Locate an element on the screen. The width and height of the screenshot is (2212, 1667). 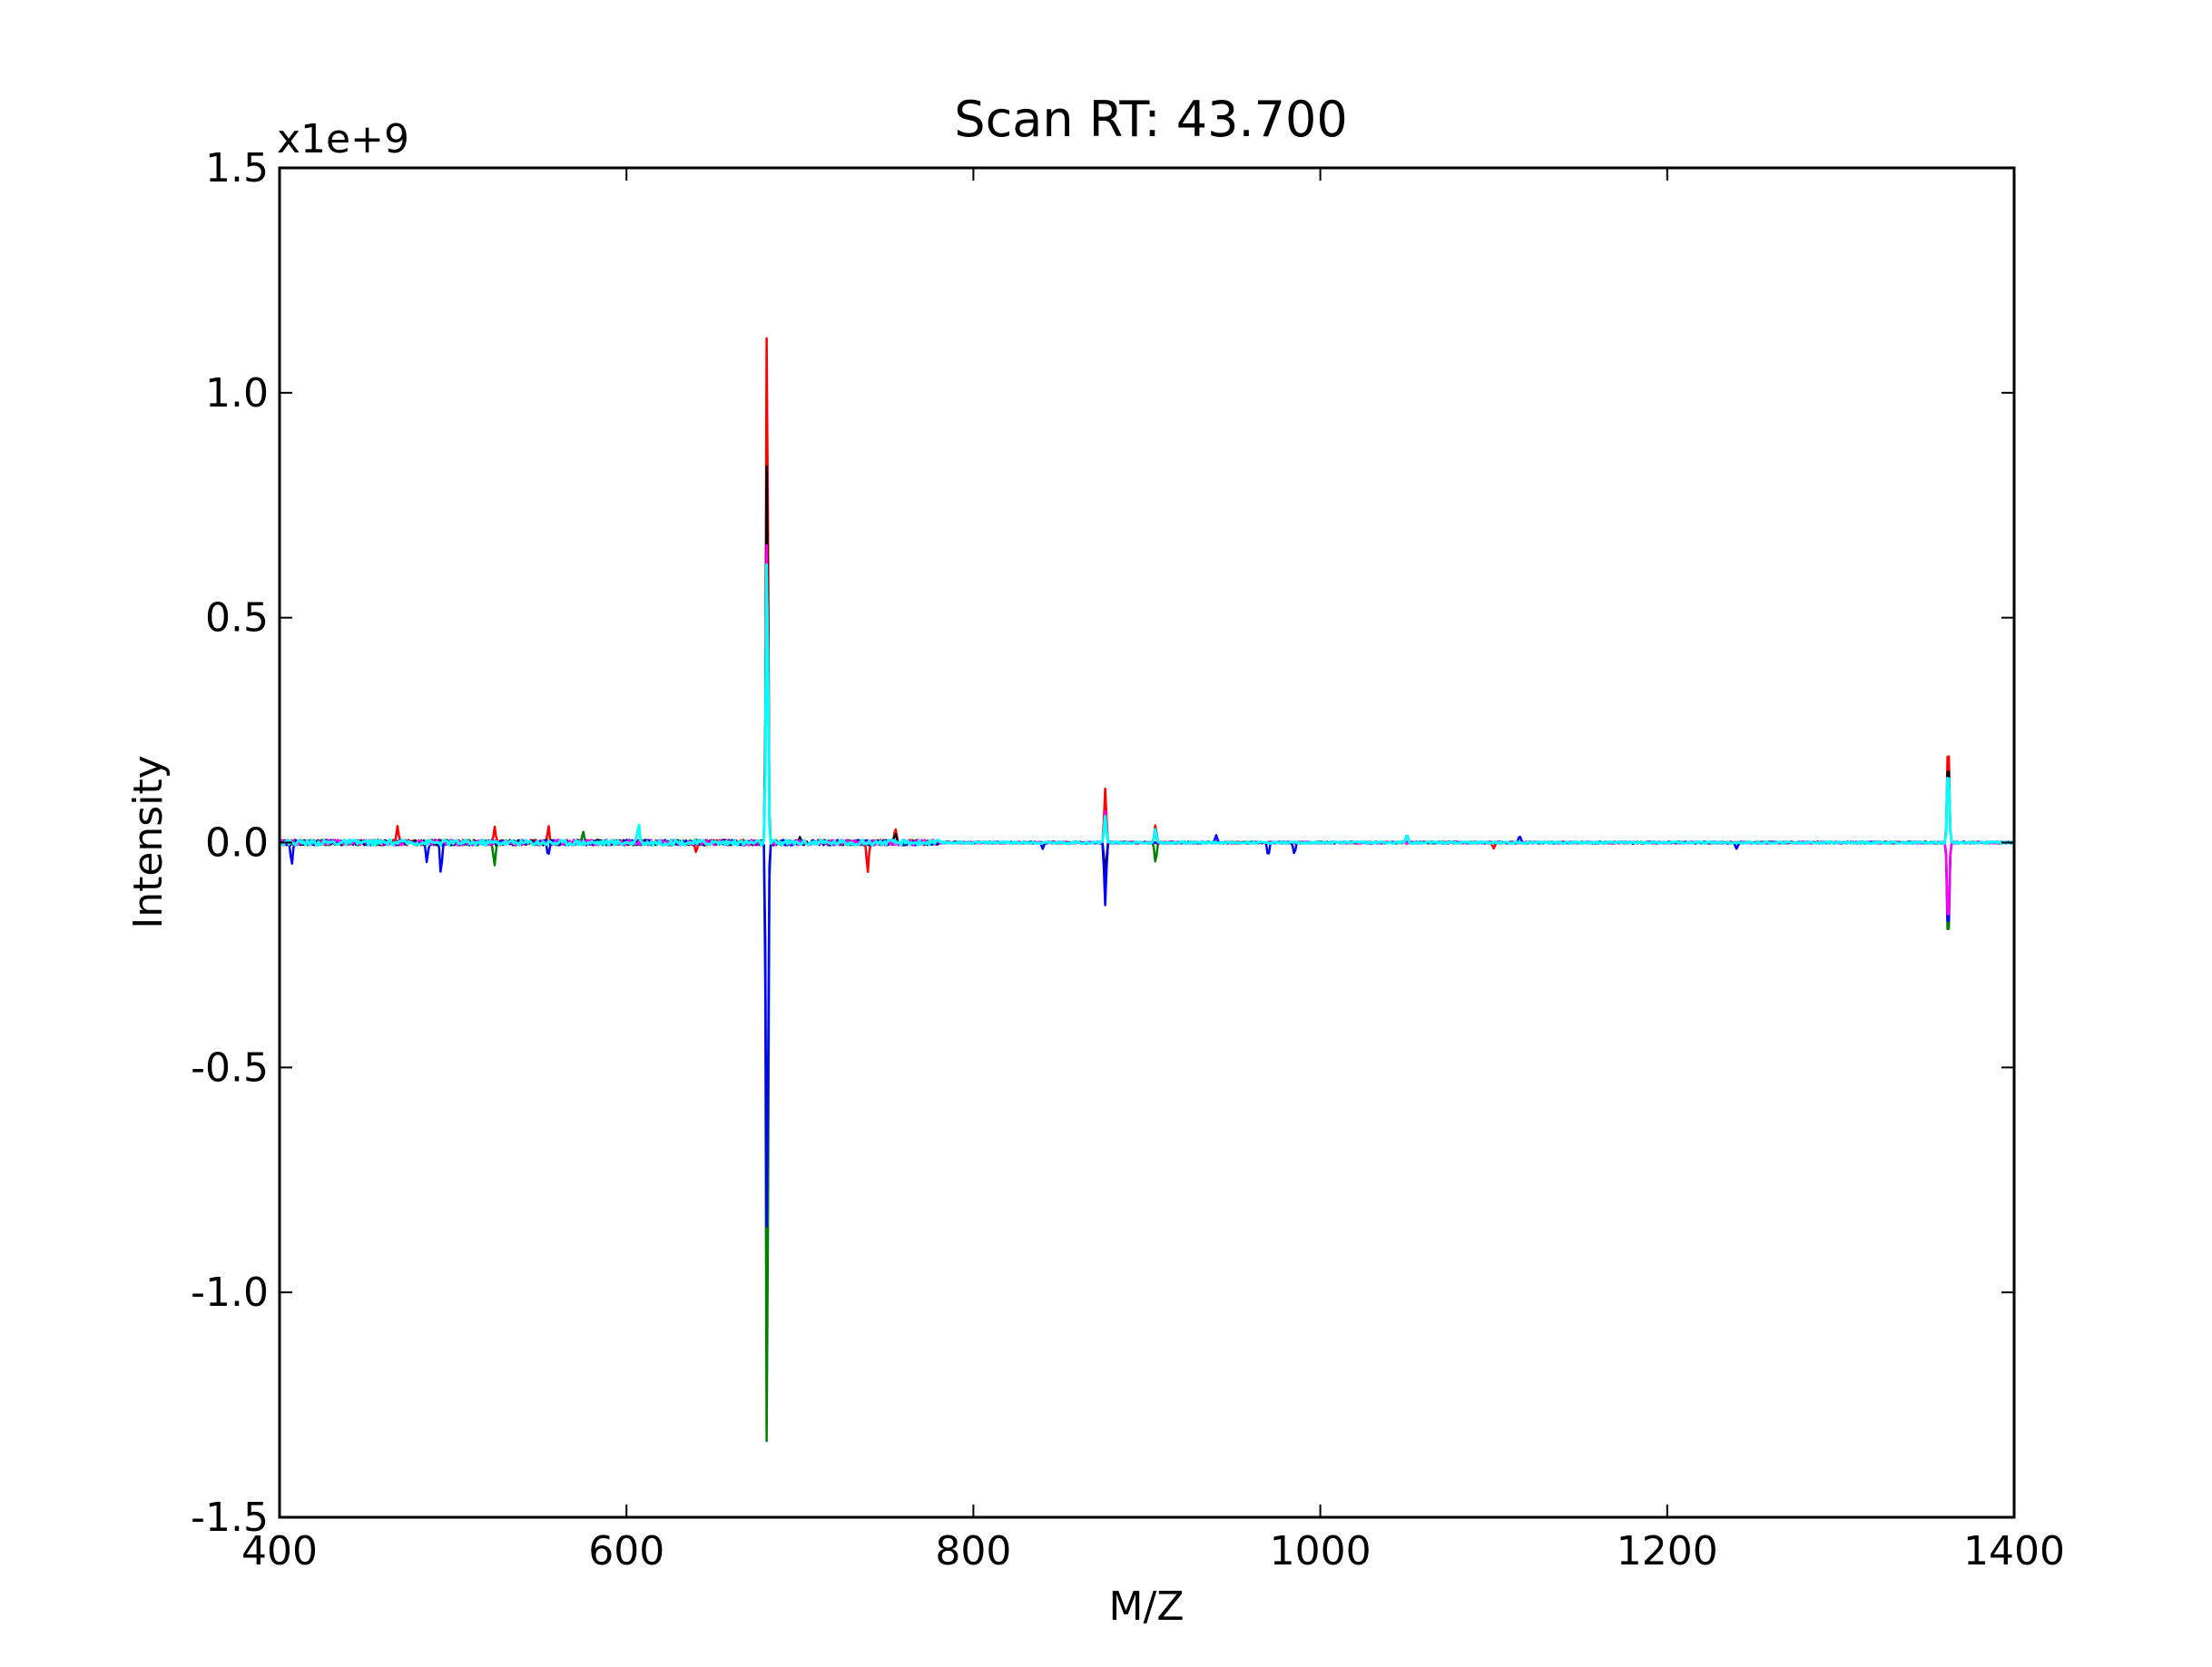
chart-title: Scan RT: 43.700 is located at coordinates (1150, 120).